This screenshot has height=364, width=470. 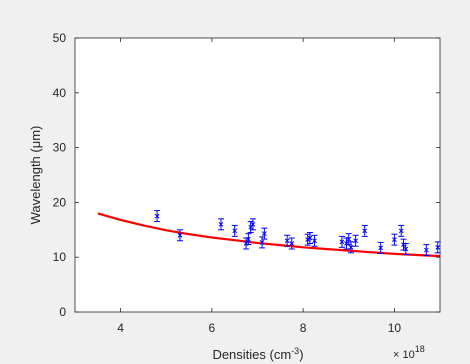 What do you see at coordinates (60, 38) in the screenshot?
I see `y-tick-label: 50` at bounding box center [60, 38].